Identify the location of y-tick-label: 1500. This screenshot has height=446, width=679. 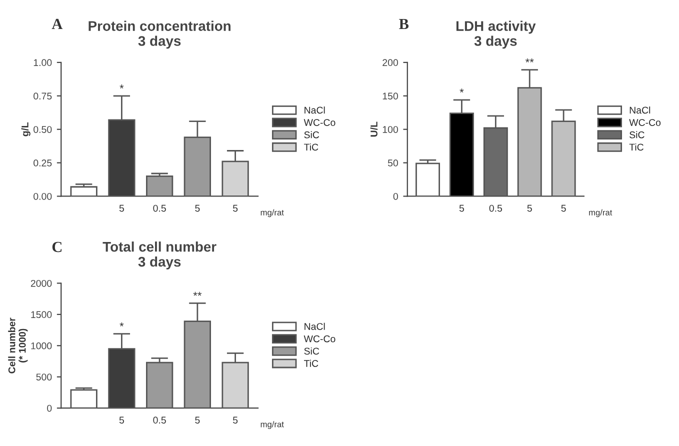
(41, 314).